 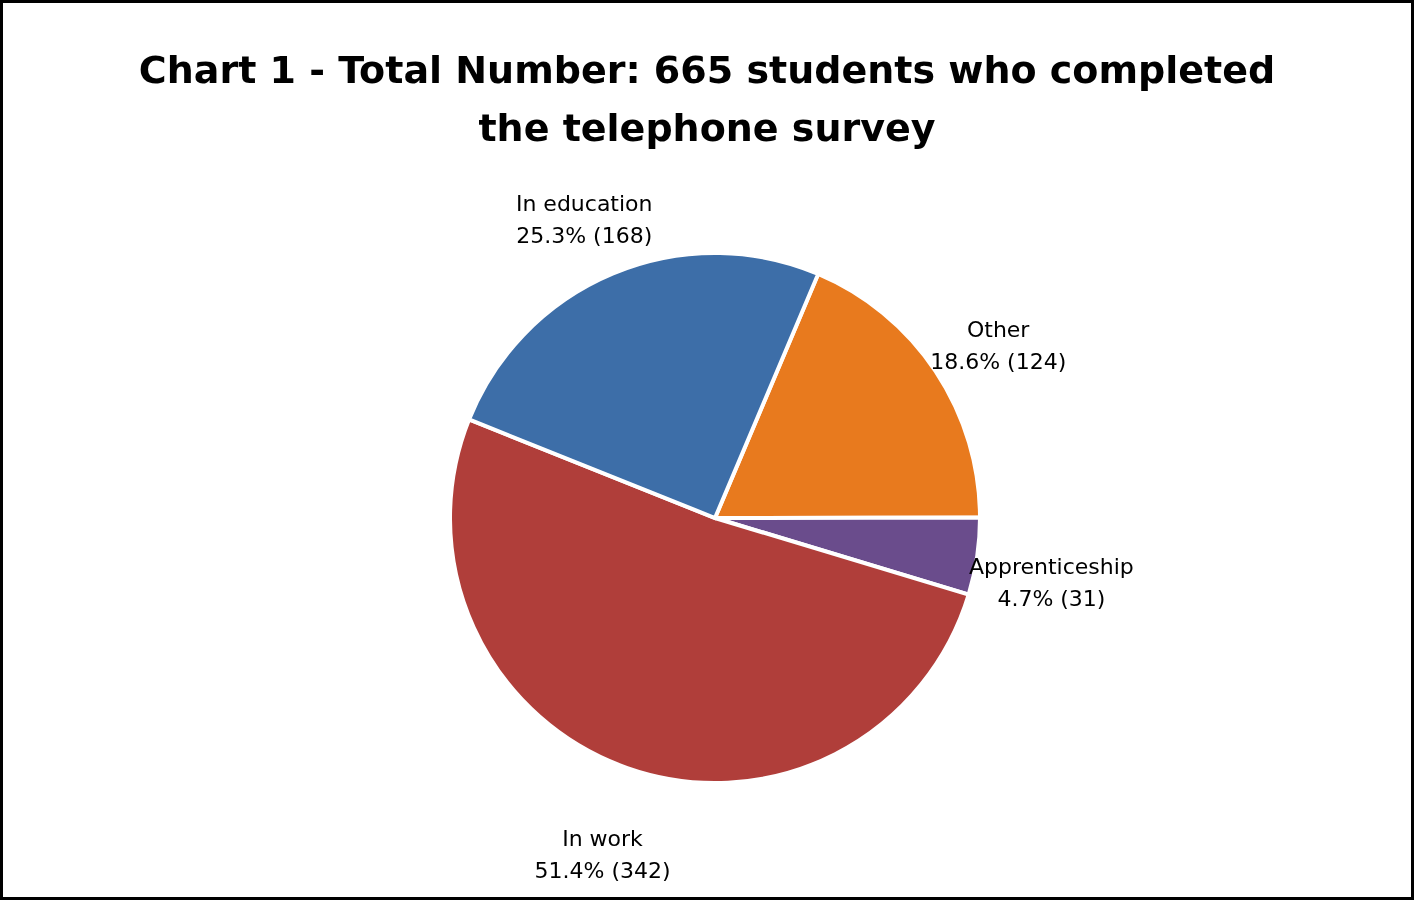 What do you see at coordinates (603, 838) in the screenshot?
I see `slice-label: In work` at bounding box center [603, 838].